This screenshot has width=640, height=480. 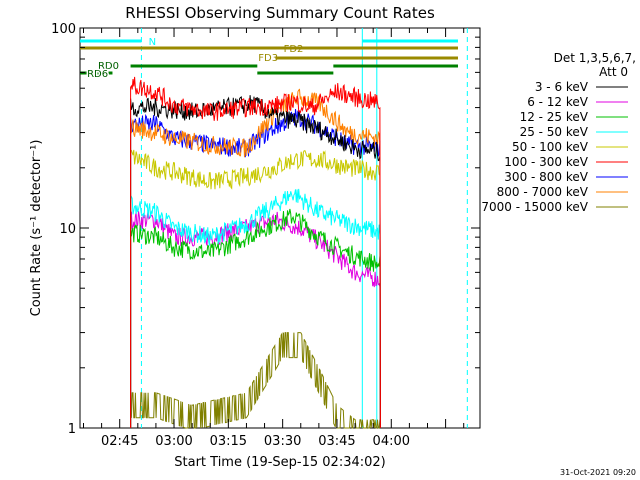 I want to click on series-line, so click(x=255, y=380).